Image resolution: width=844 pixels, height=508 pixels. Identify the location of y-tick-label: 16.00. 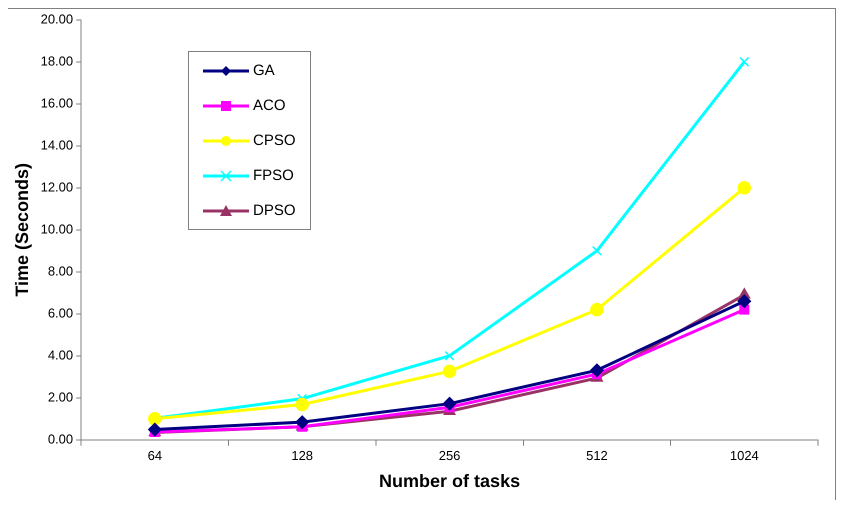
(57, 102).